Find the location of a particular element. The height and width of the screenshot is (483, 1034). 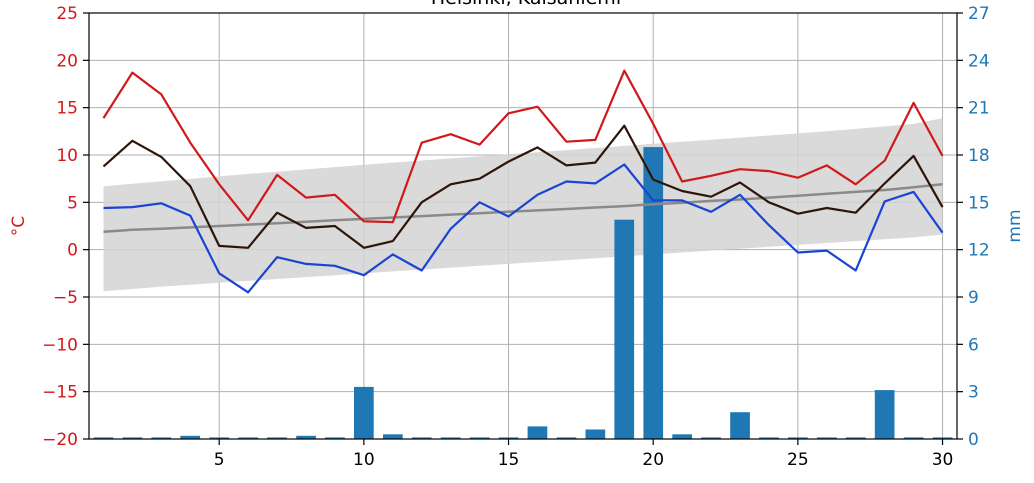

left-tick-label: −10 is located at coordinates (60, 345).